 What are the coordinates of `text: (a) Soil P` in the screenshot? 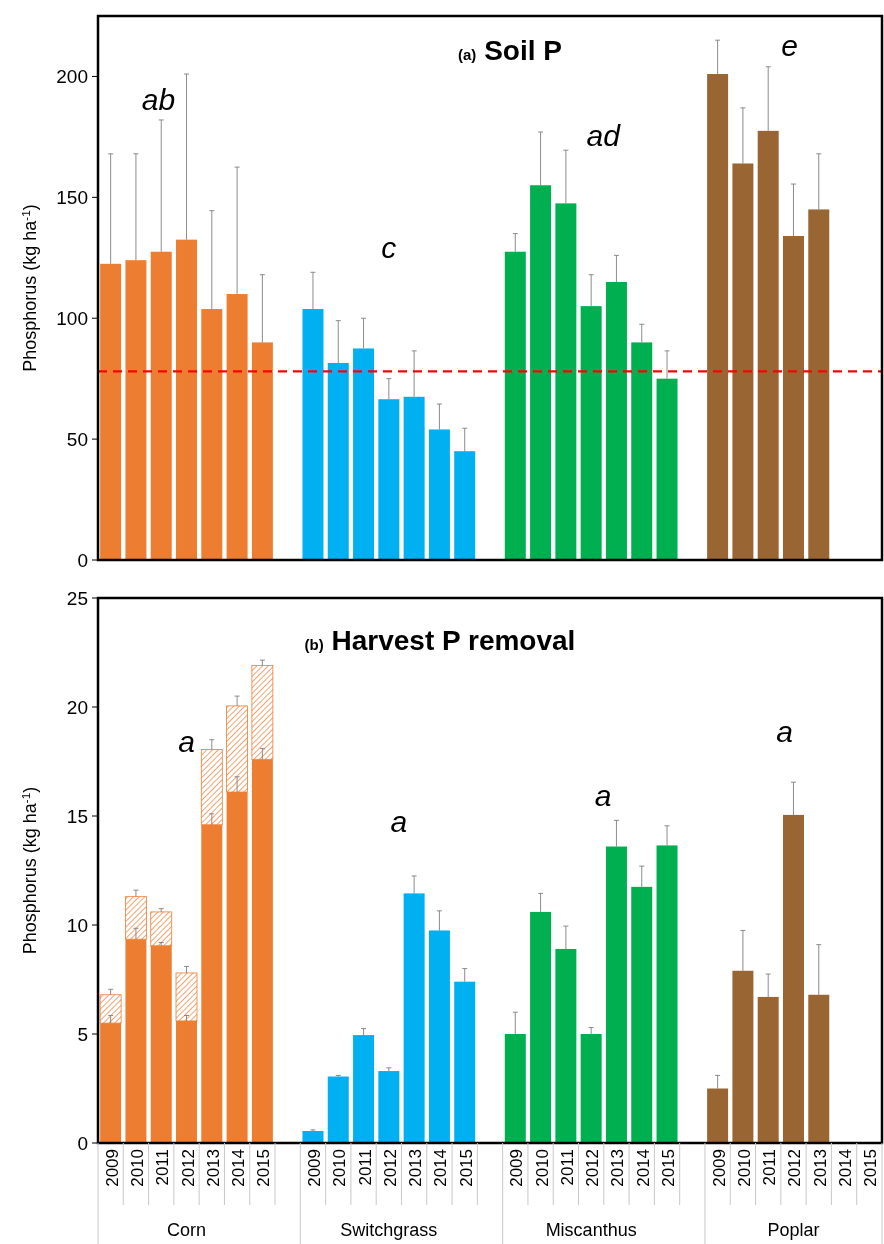 It's located at (510, 50).